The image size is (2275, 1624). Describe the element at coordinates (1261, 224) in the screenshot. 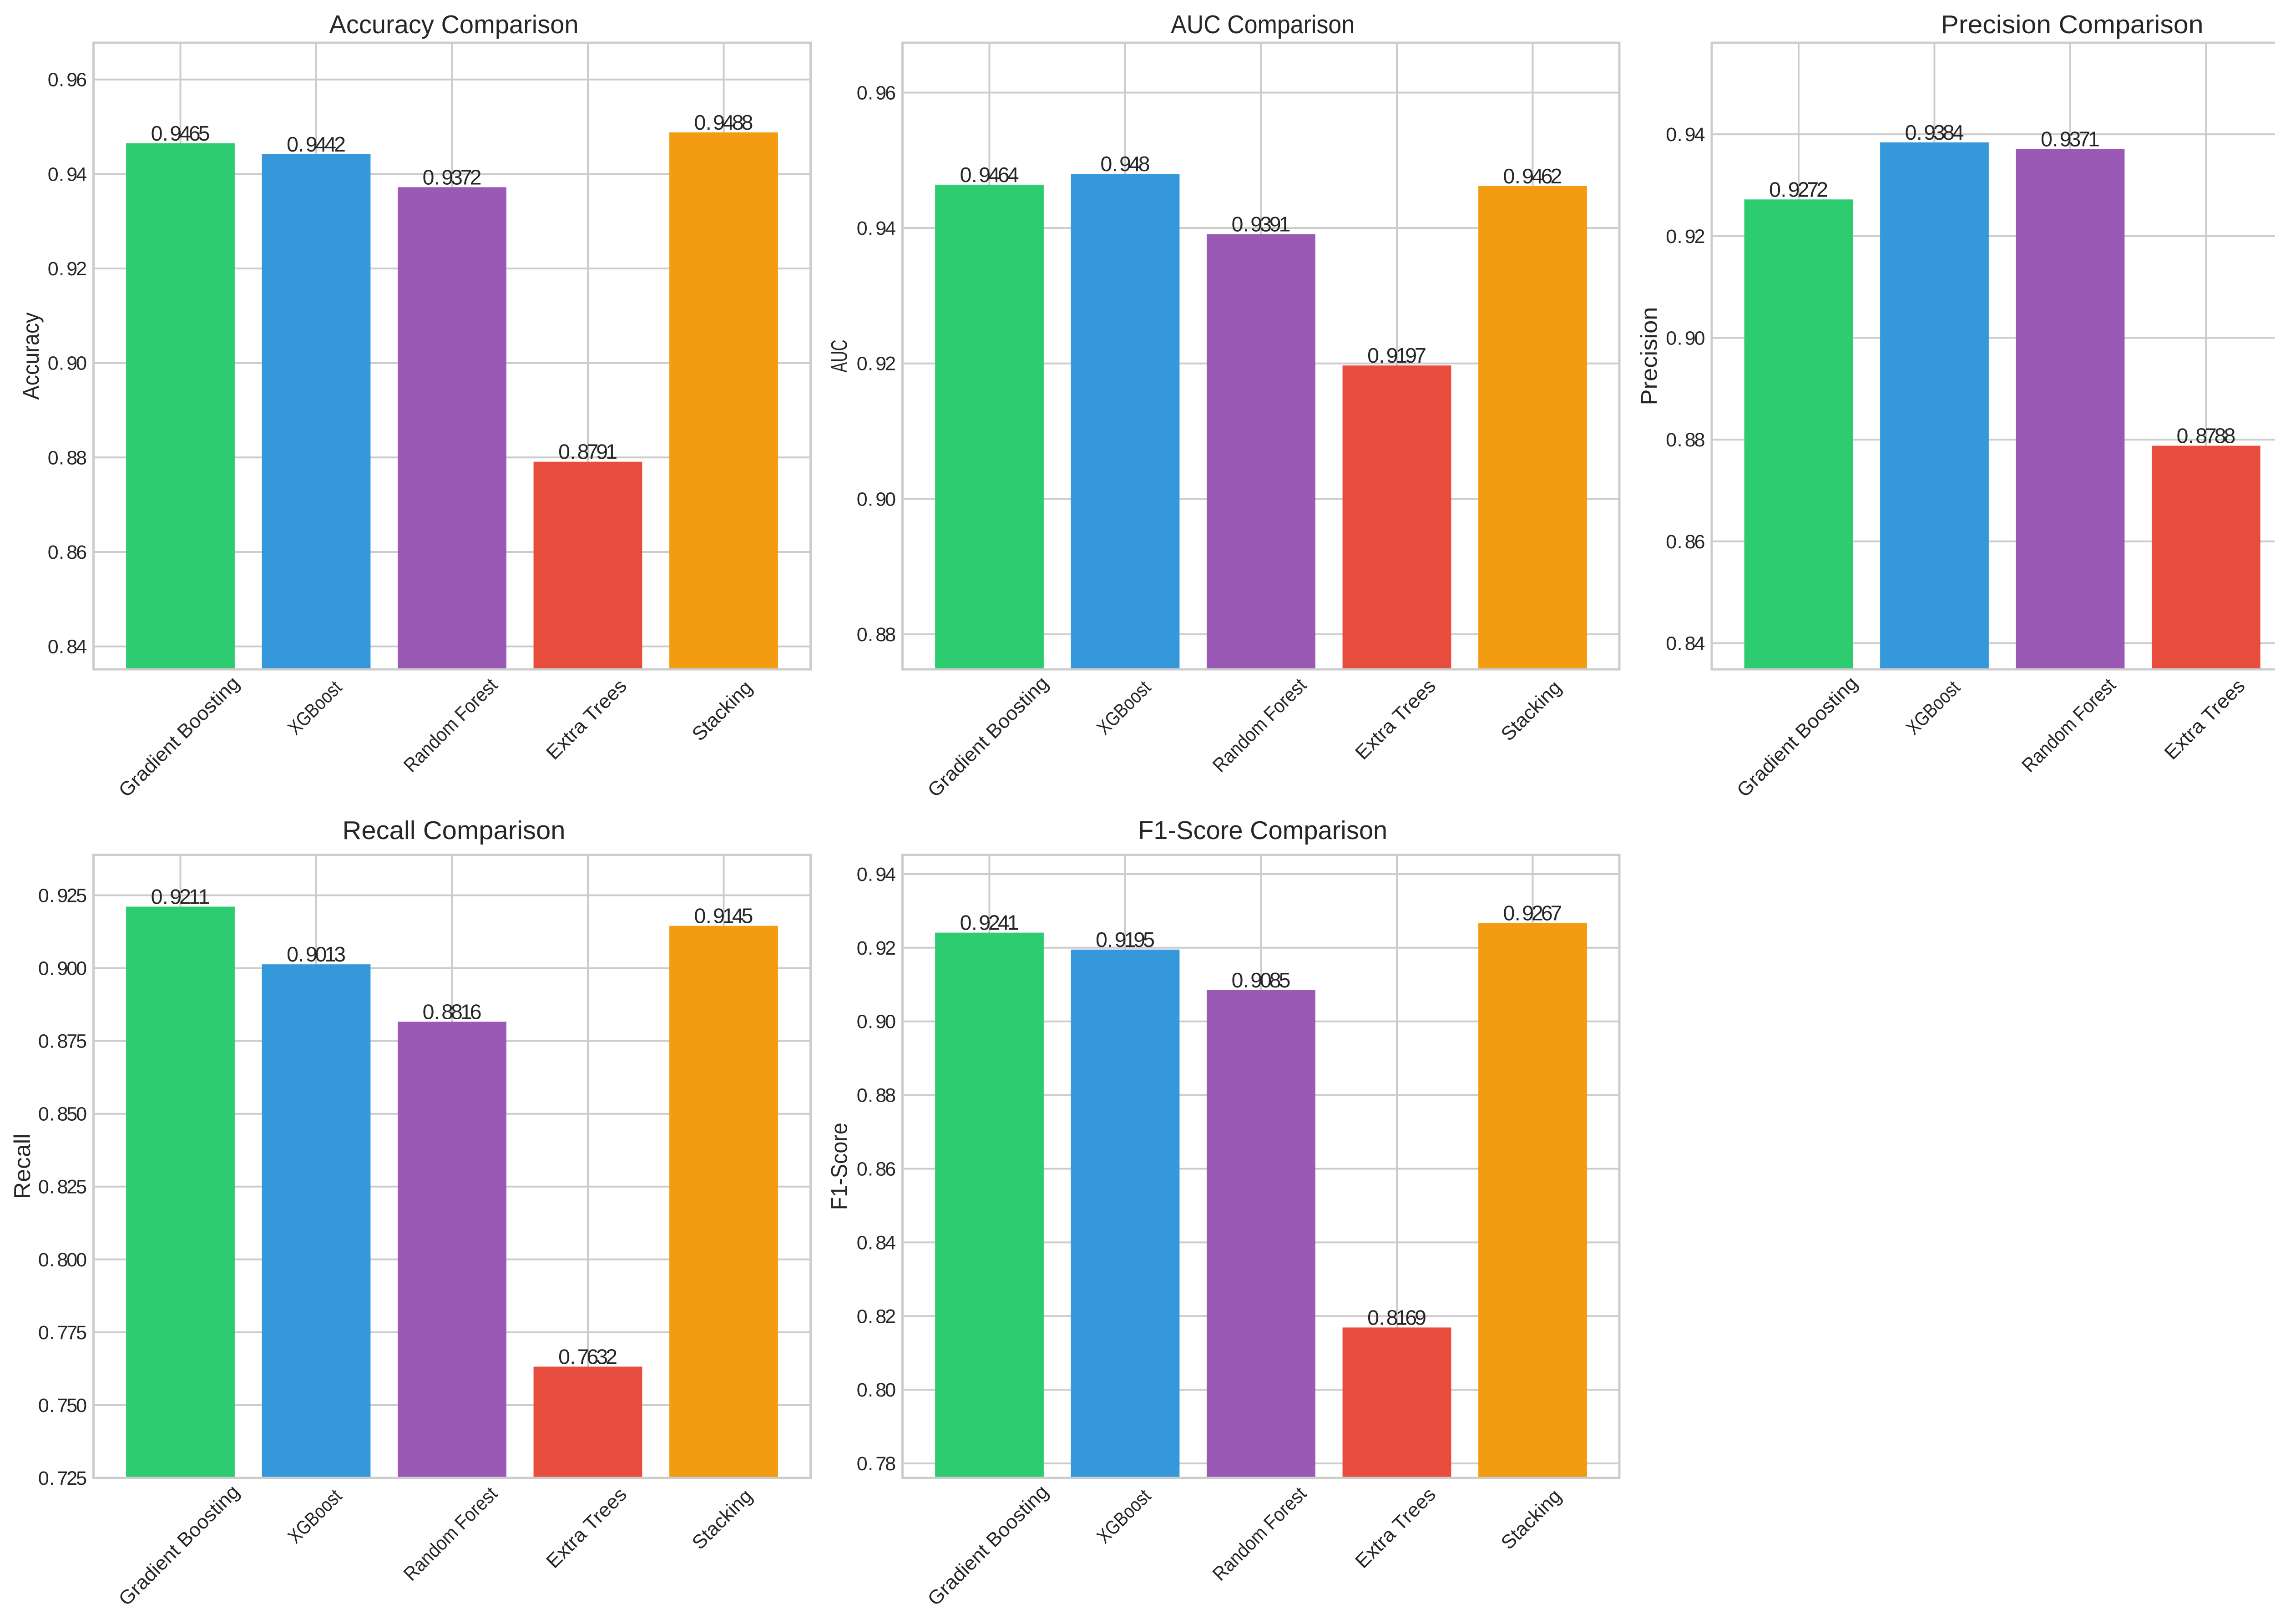

I see `svg-text: 0.9391` at that location.